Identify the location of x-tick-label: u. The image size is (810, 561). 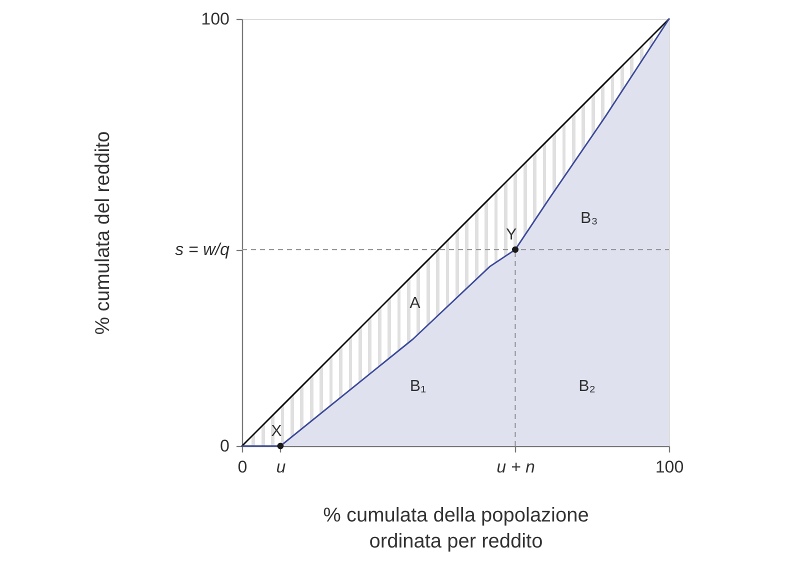
(281, 467).